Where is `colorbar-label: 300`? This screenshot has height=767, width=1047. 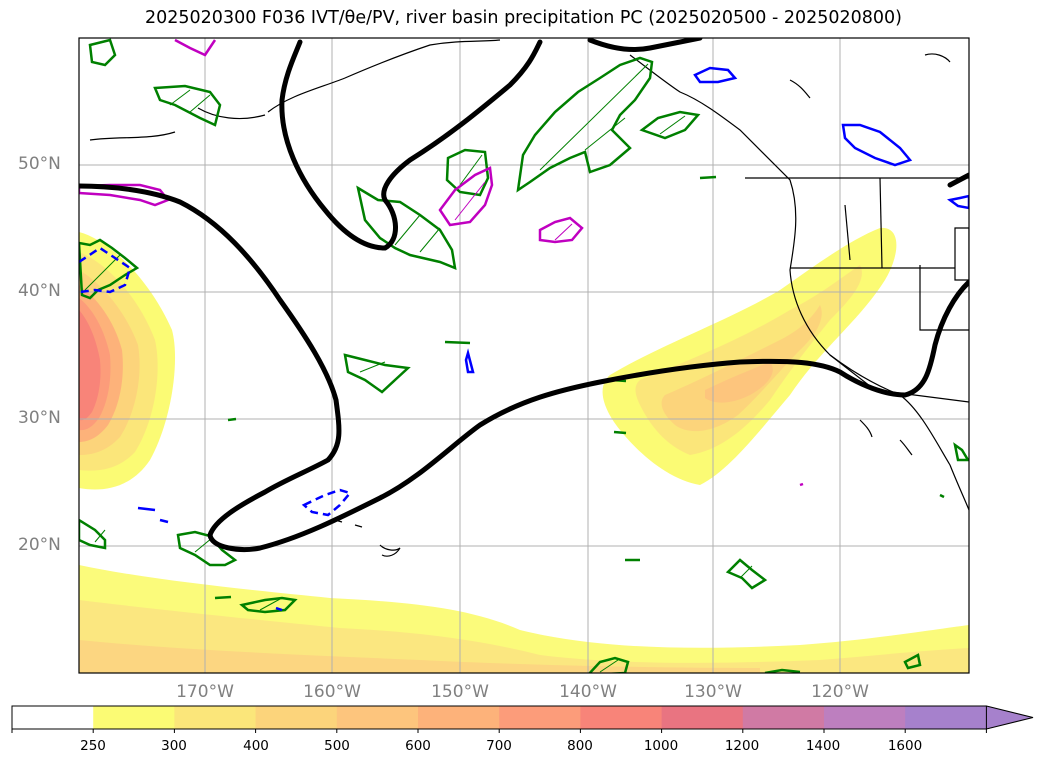 colorbar-label: 300 is located at coordinates (174, 746).